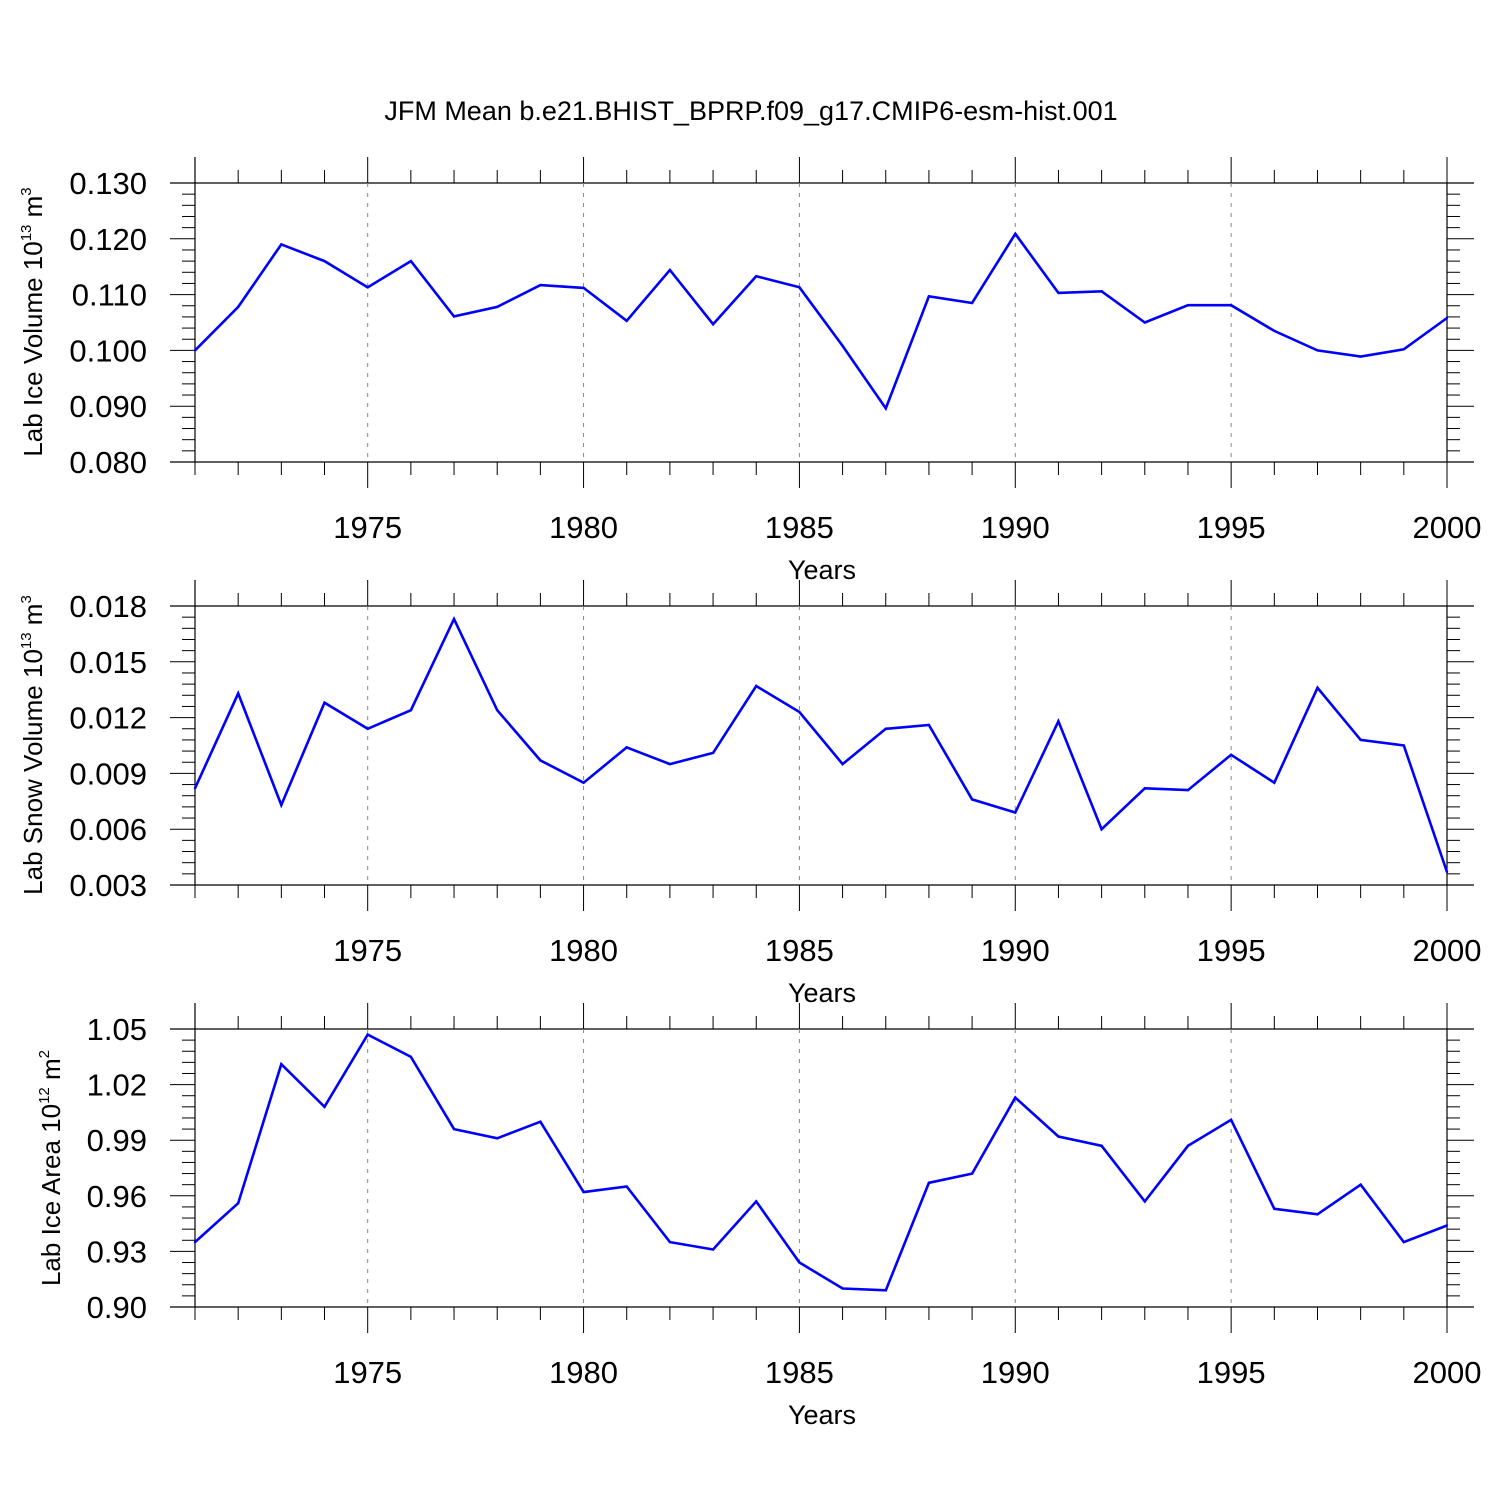 The image size is (1500, 1500). I want to click on y-axis-label: Lab Ice Area 1012 m2, so click(51, 1168).